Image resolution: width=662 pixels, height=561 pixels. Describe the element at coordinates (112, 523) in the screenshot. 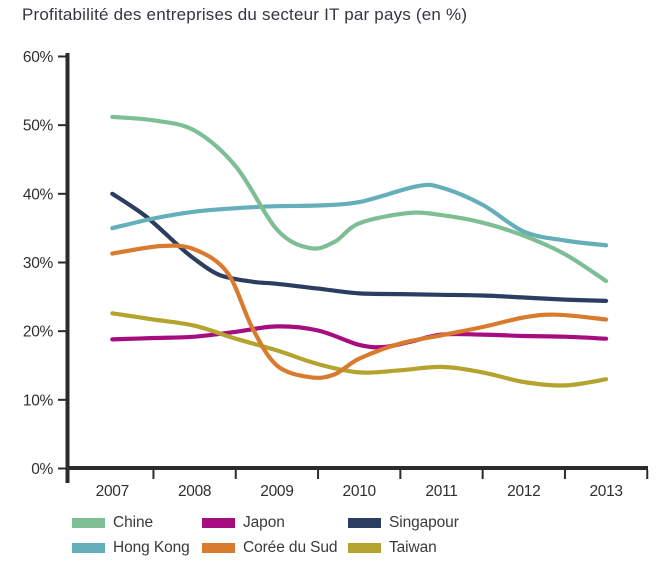

I see `legend-item-chine: Chine` at that location.